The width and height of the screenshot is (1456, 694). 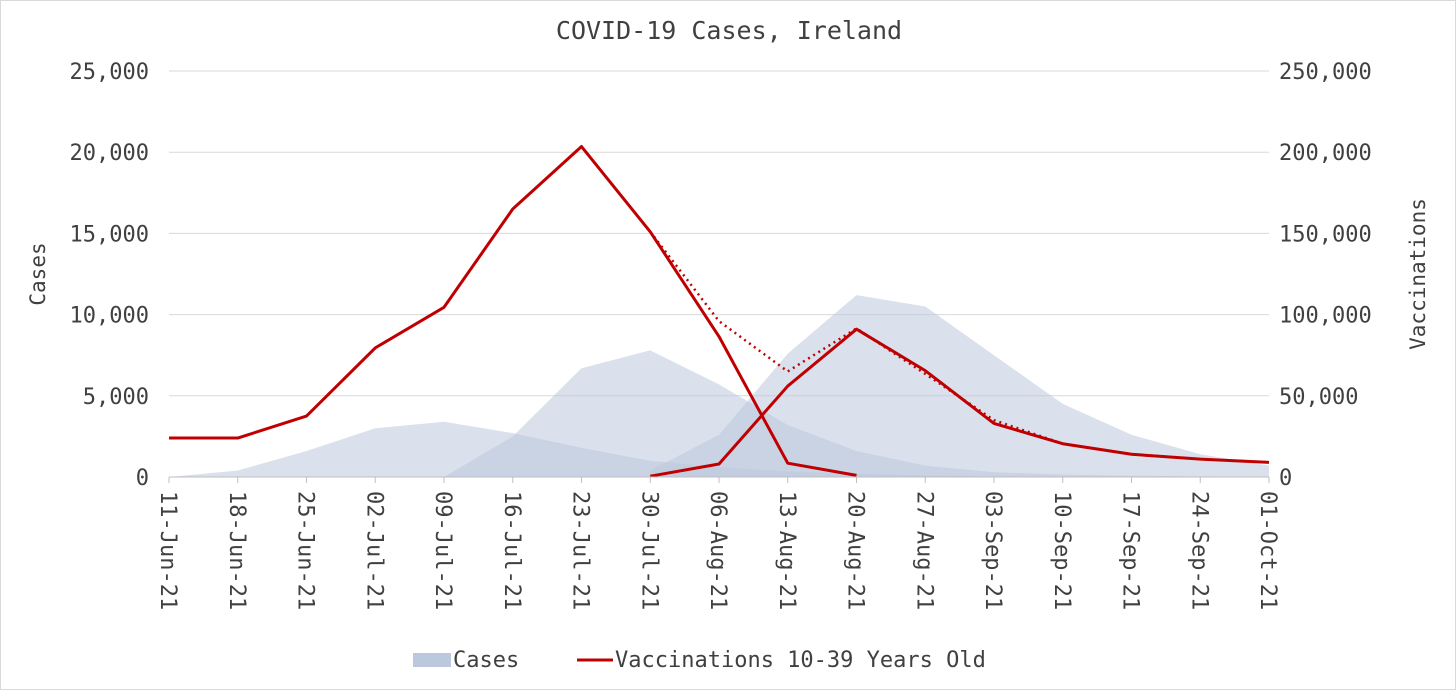 What do you see at coordinates (511, 550) in the screenshot?
I see `x-tick-label: 16-Jul-21` at bounding box center [511, 550].